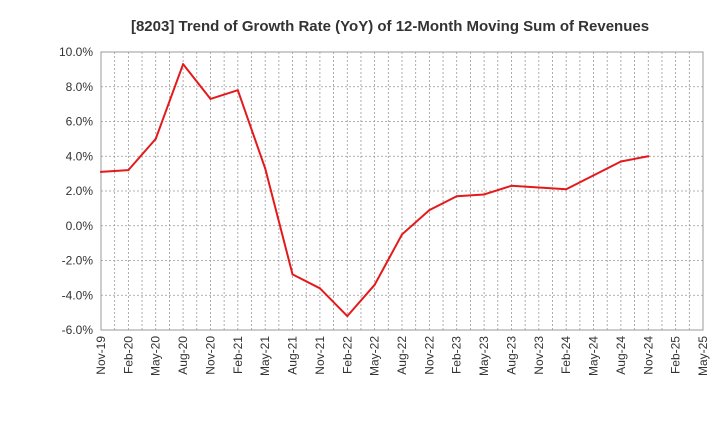  Describe the element at coordinates (128, 355) in the screenshot. I see `x-tick-label: Feb-20` at that location.